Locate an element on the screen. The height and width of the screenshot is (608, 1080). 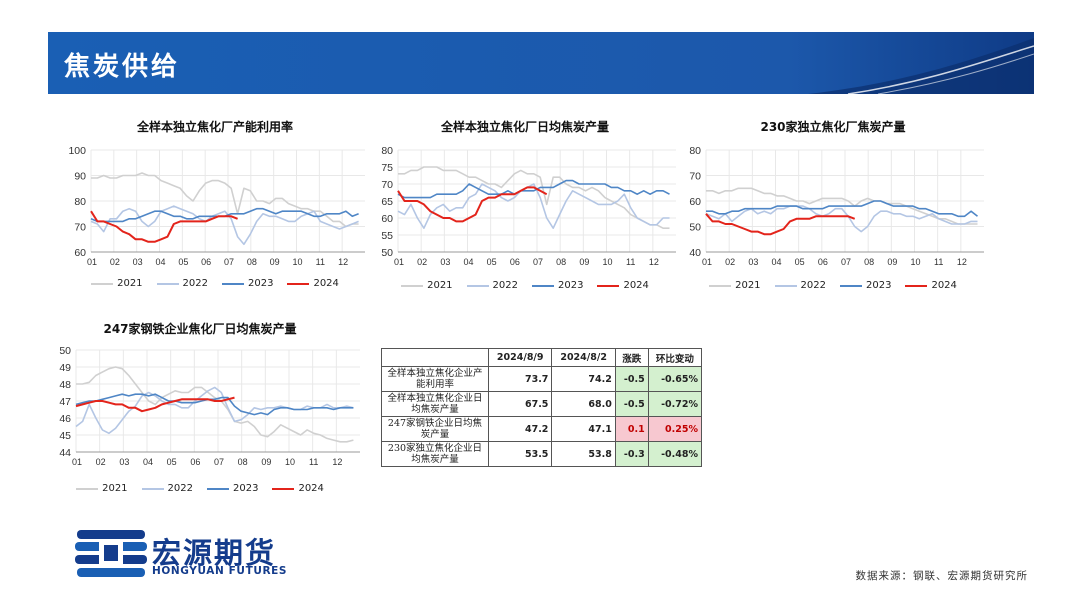
table-cell-name: 全样本独立焦化企业日均焦炭产量 is located at coordinates (435, 404).